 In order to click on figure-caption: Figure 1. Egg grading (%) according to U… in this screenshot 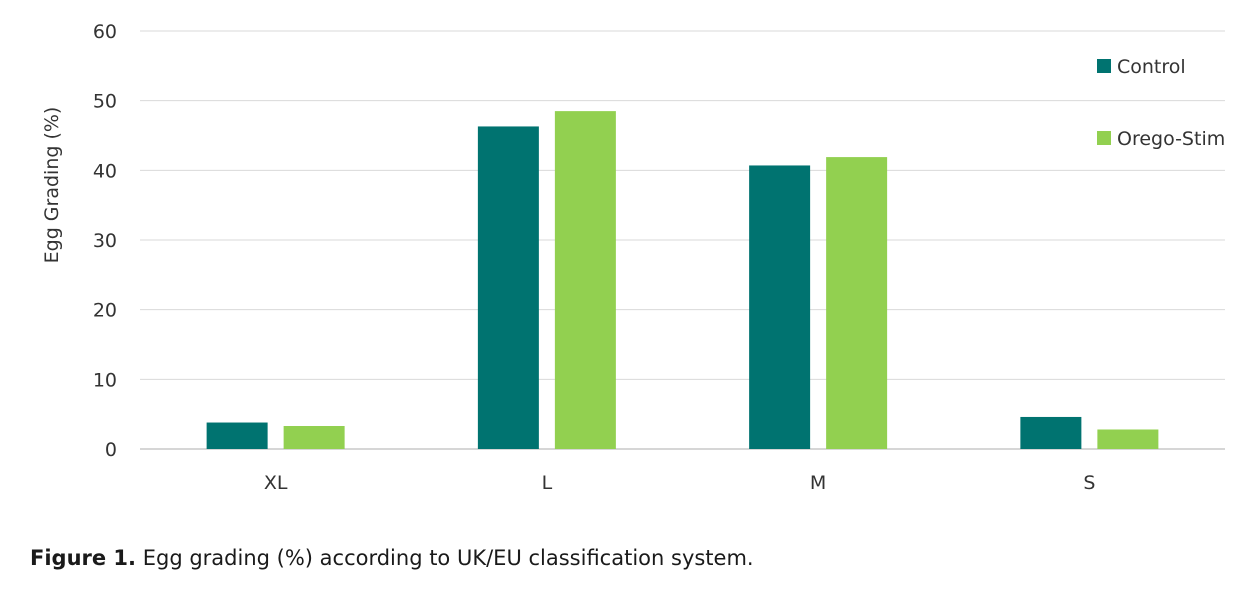, I will do `click(392, 558)`.